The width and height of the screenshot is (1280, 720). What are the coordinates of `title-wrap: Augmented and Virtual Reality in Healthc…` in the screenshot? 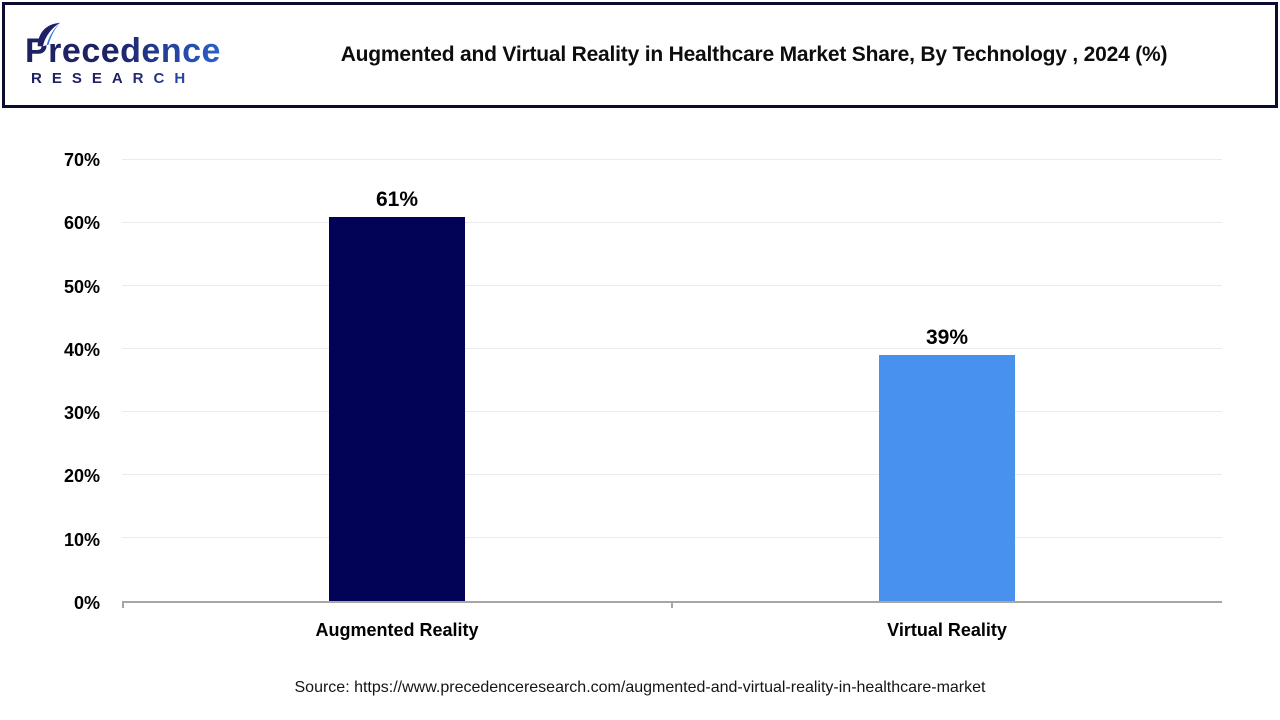 It's located at (761, 55).